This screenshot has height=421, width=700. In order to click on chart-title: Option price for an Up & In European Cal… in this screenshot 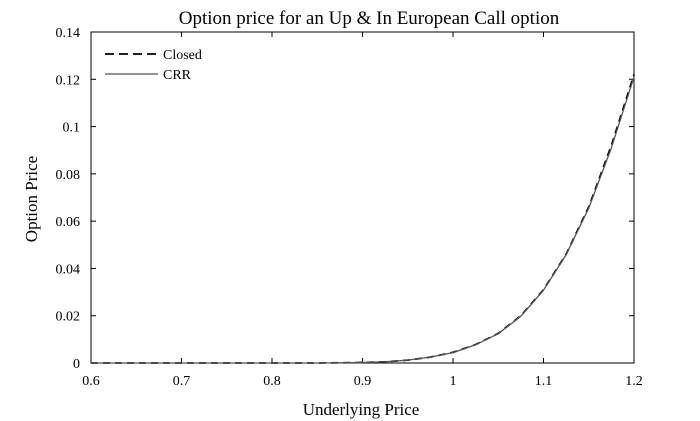, I will do `click(369, 18)`.